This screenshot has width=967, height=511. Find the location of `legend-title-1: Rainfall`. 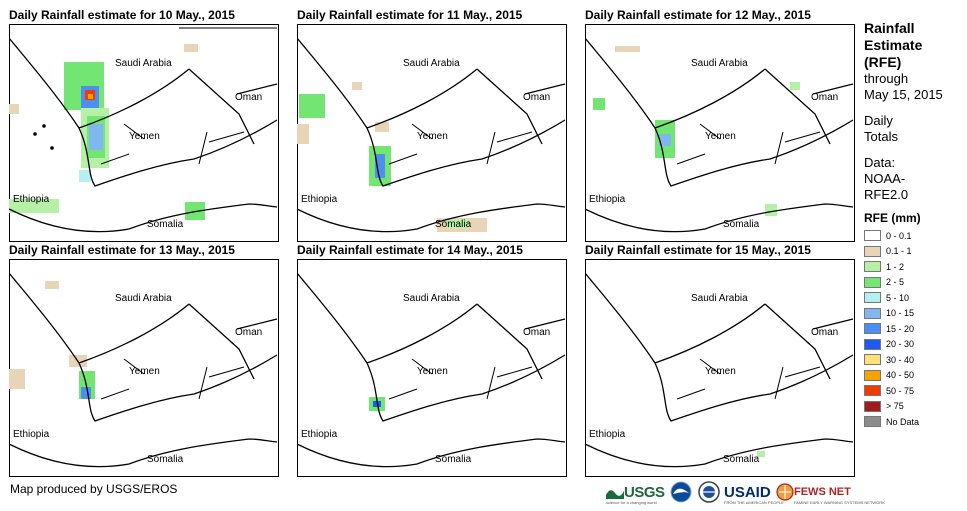

legend-title-1: Rainfall is located at coordinates (889, 28).